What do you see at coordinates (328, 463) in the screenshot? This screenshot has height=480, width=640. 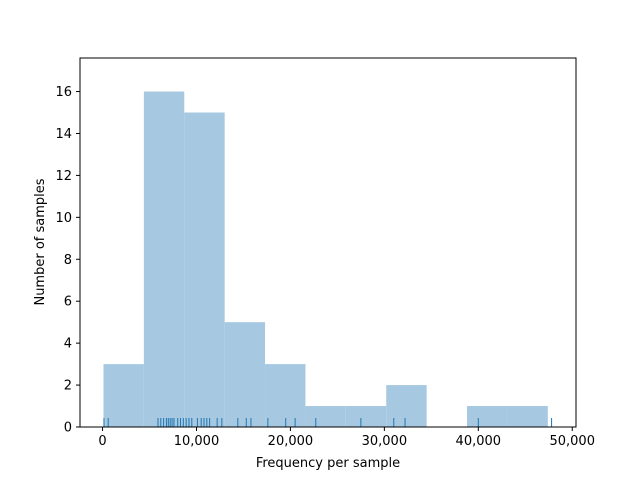 I see `x-axis-label: Frequency per sample` at bounding box center [328, 463].